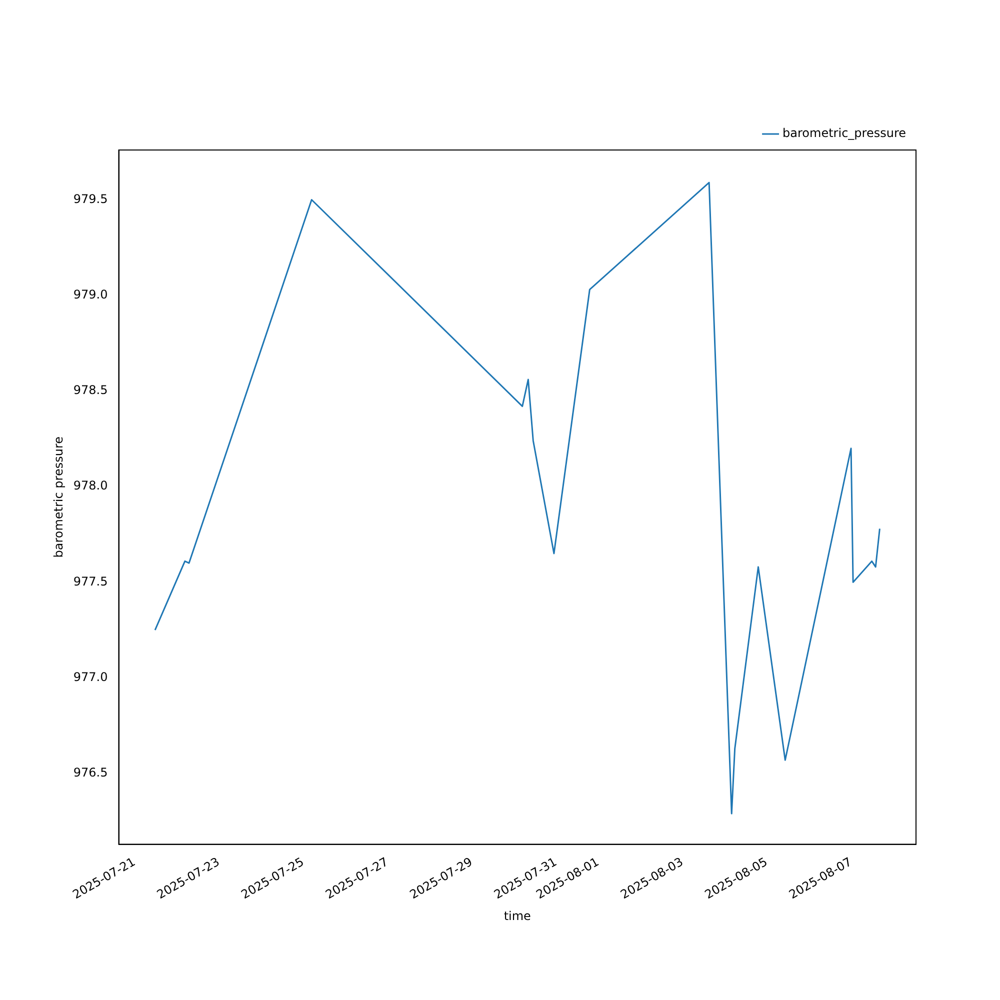  Describe the element at coordinates (90, 390) in the screenshot. I see `y-tick-label: 978.5` at that location.